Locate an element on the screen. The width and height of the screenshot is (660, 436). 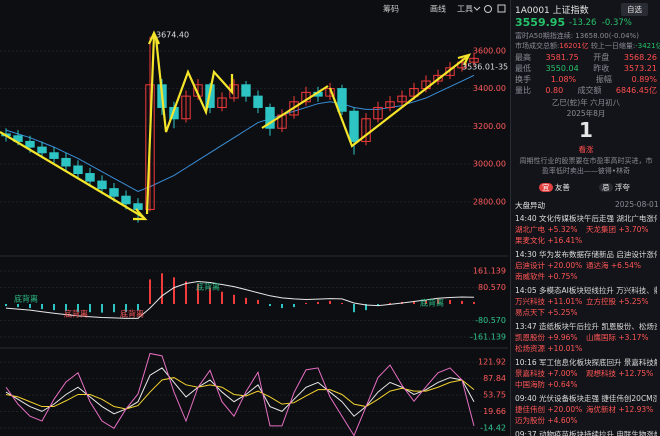
stock-change: +5.25% is located at coordinates (633, 301).